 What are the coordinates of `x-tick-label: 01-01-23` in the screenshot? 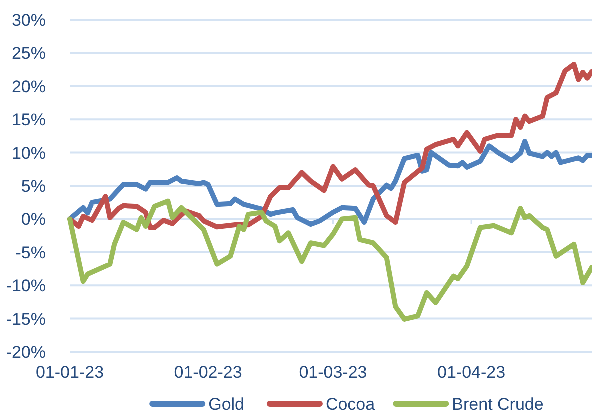 It's located at (70, 372).